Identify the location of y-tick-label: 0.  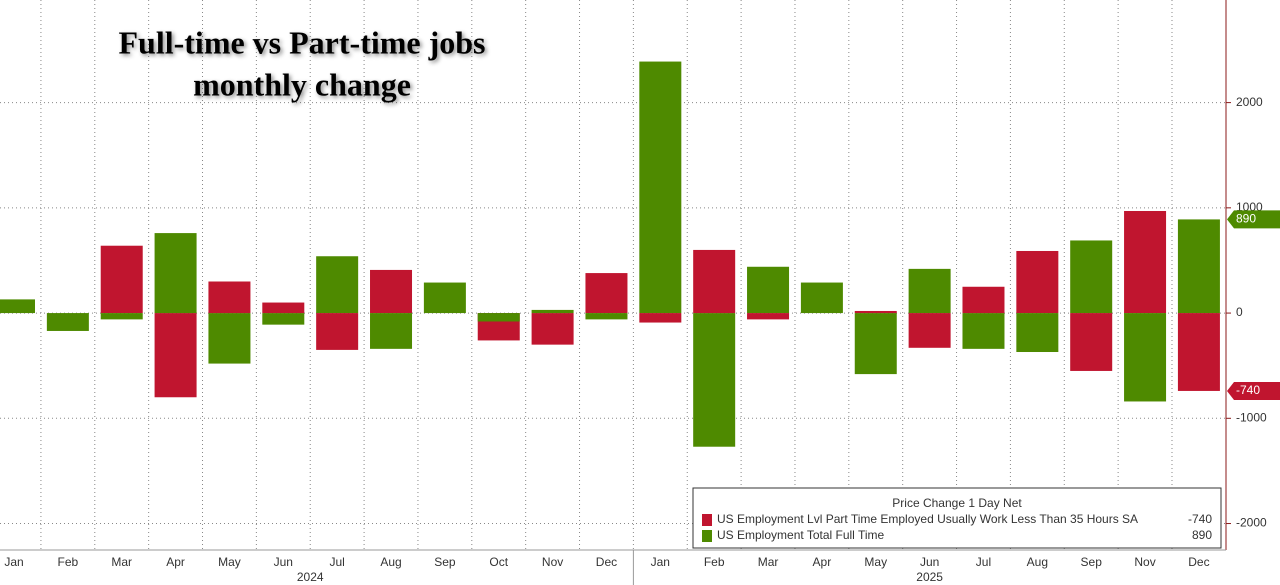
(1239, 312).